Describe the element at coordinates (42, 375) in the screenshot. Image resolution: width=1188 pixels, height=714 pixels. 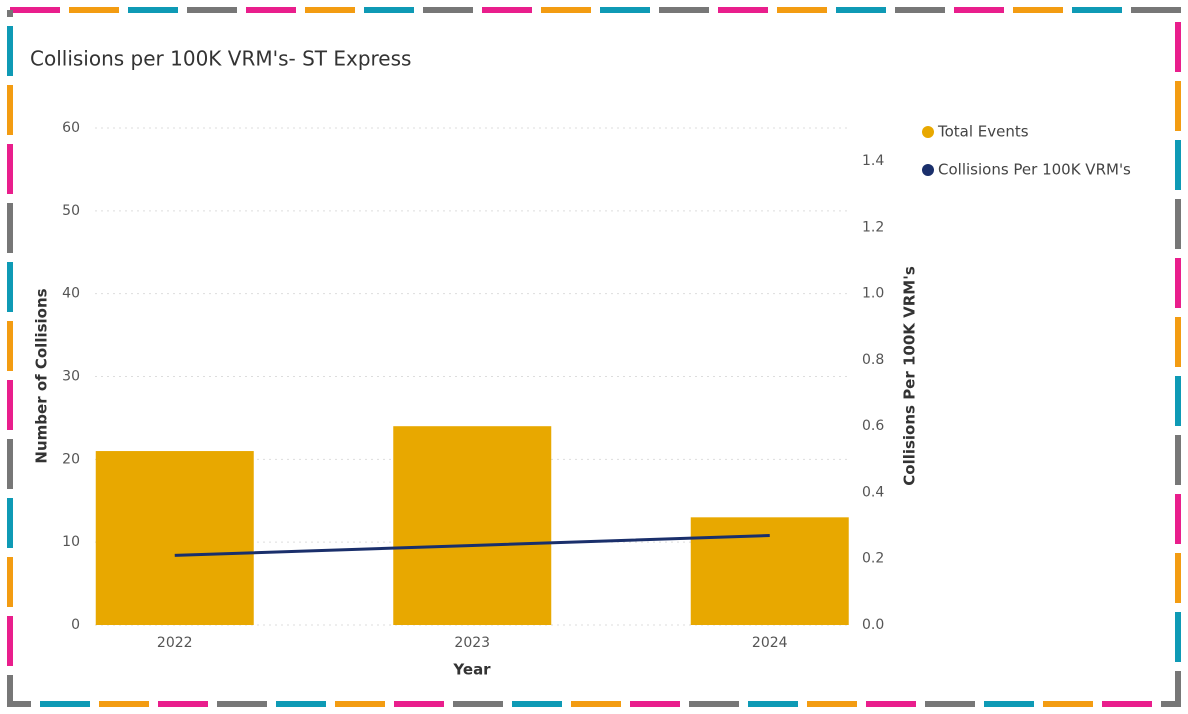
I see `y-axis-title: Number of Collisions` at that location.